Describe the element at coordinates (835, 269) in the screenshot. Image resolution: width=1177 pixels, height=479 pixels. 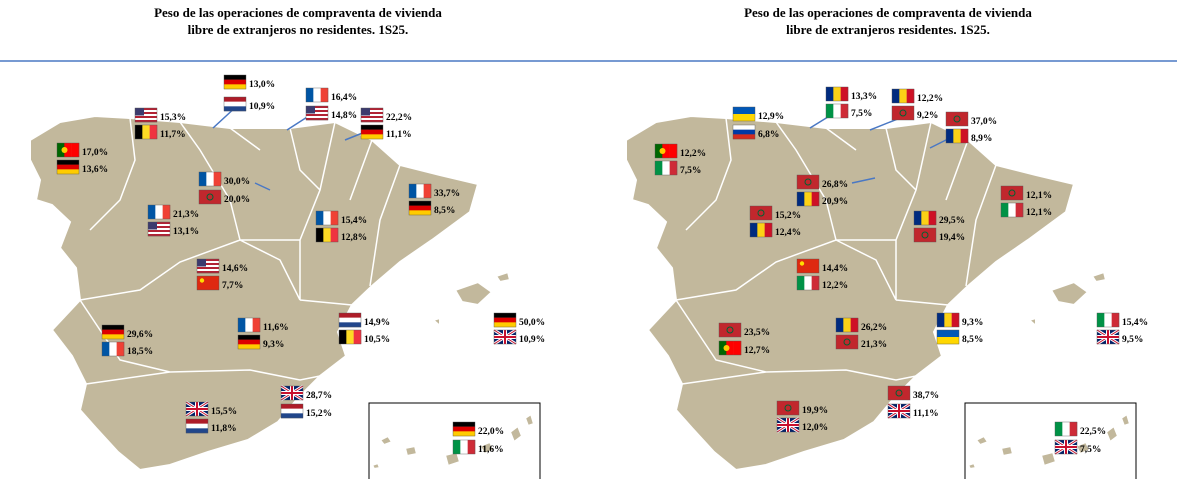
I see `region-value: 14,4%` at that location.